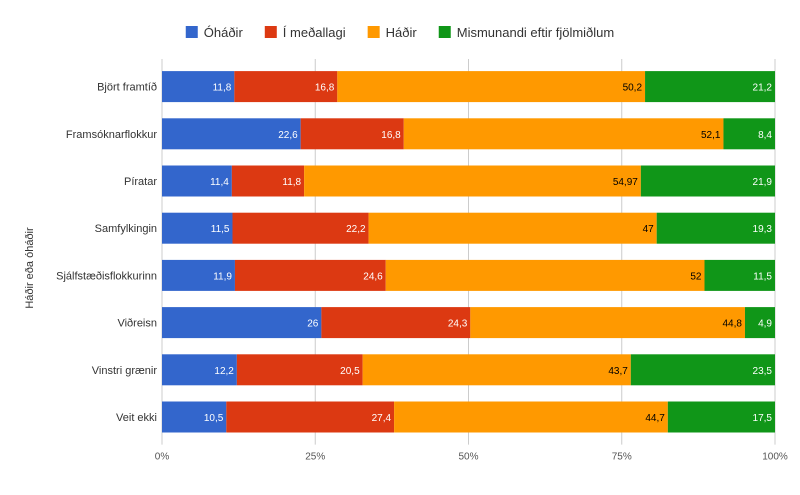 The width and height of the screenshot is (800, 495). I want to click on data-label: 22,2, so click(356, 229).